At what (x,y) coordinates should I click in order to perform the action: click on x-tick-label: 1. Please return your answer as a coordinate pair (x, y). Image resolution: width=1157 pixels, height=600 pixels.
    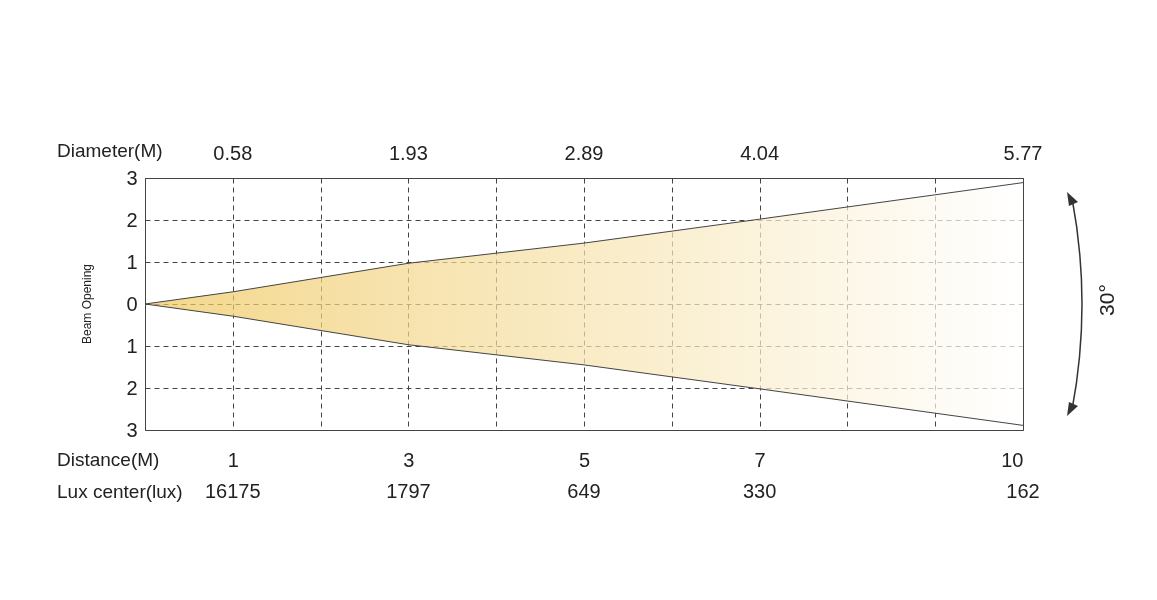
    Looking at the image, I should click on (233, 459).